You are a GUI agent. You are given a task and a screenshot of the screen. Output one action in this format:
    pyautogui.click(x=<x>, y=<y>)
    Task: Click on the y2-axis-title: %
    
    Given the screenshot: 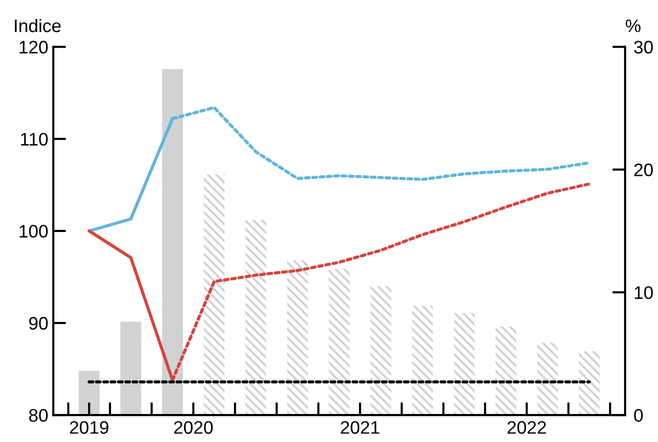 What is the action you would take?
    pyautogui.click(x=633, y=26)
    